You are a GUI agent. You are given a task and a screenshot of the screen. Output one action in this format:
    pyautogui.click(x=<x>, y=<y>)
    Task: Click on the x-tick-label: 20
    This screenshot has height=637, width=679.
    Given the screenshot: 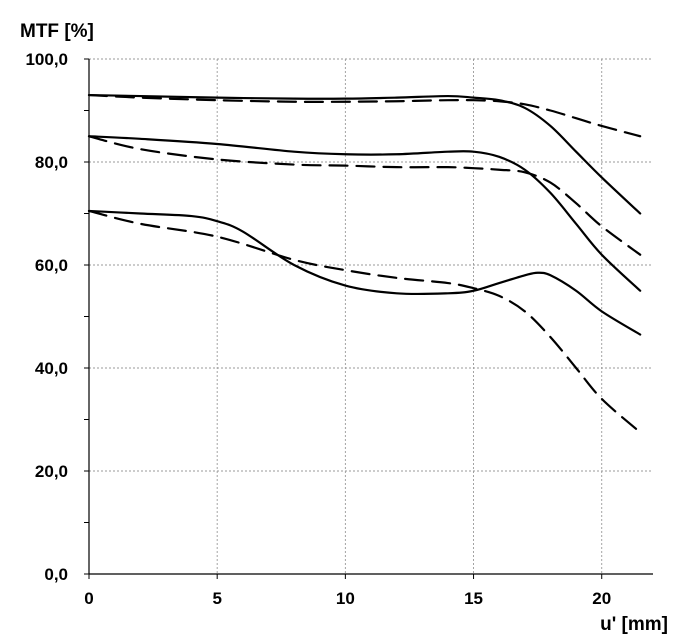 What is the action you would take?
    pyautogui.click(x=601, y=598)
    